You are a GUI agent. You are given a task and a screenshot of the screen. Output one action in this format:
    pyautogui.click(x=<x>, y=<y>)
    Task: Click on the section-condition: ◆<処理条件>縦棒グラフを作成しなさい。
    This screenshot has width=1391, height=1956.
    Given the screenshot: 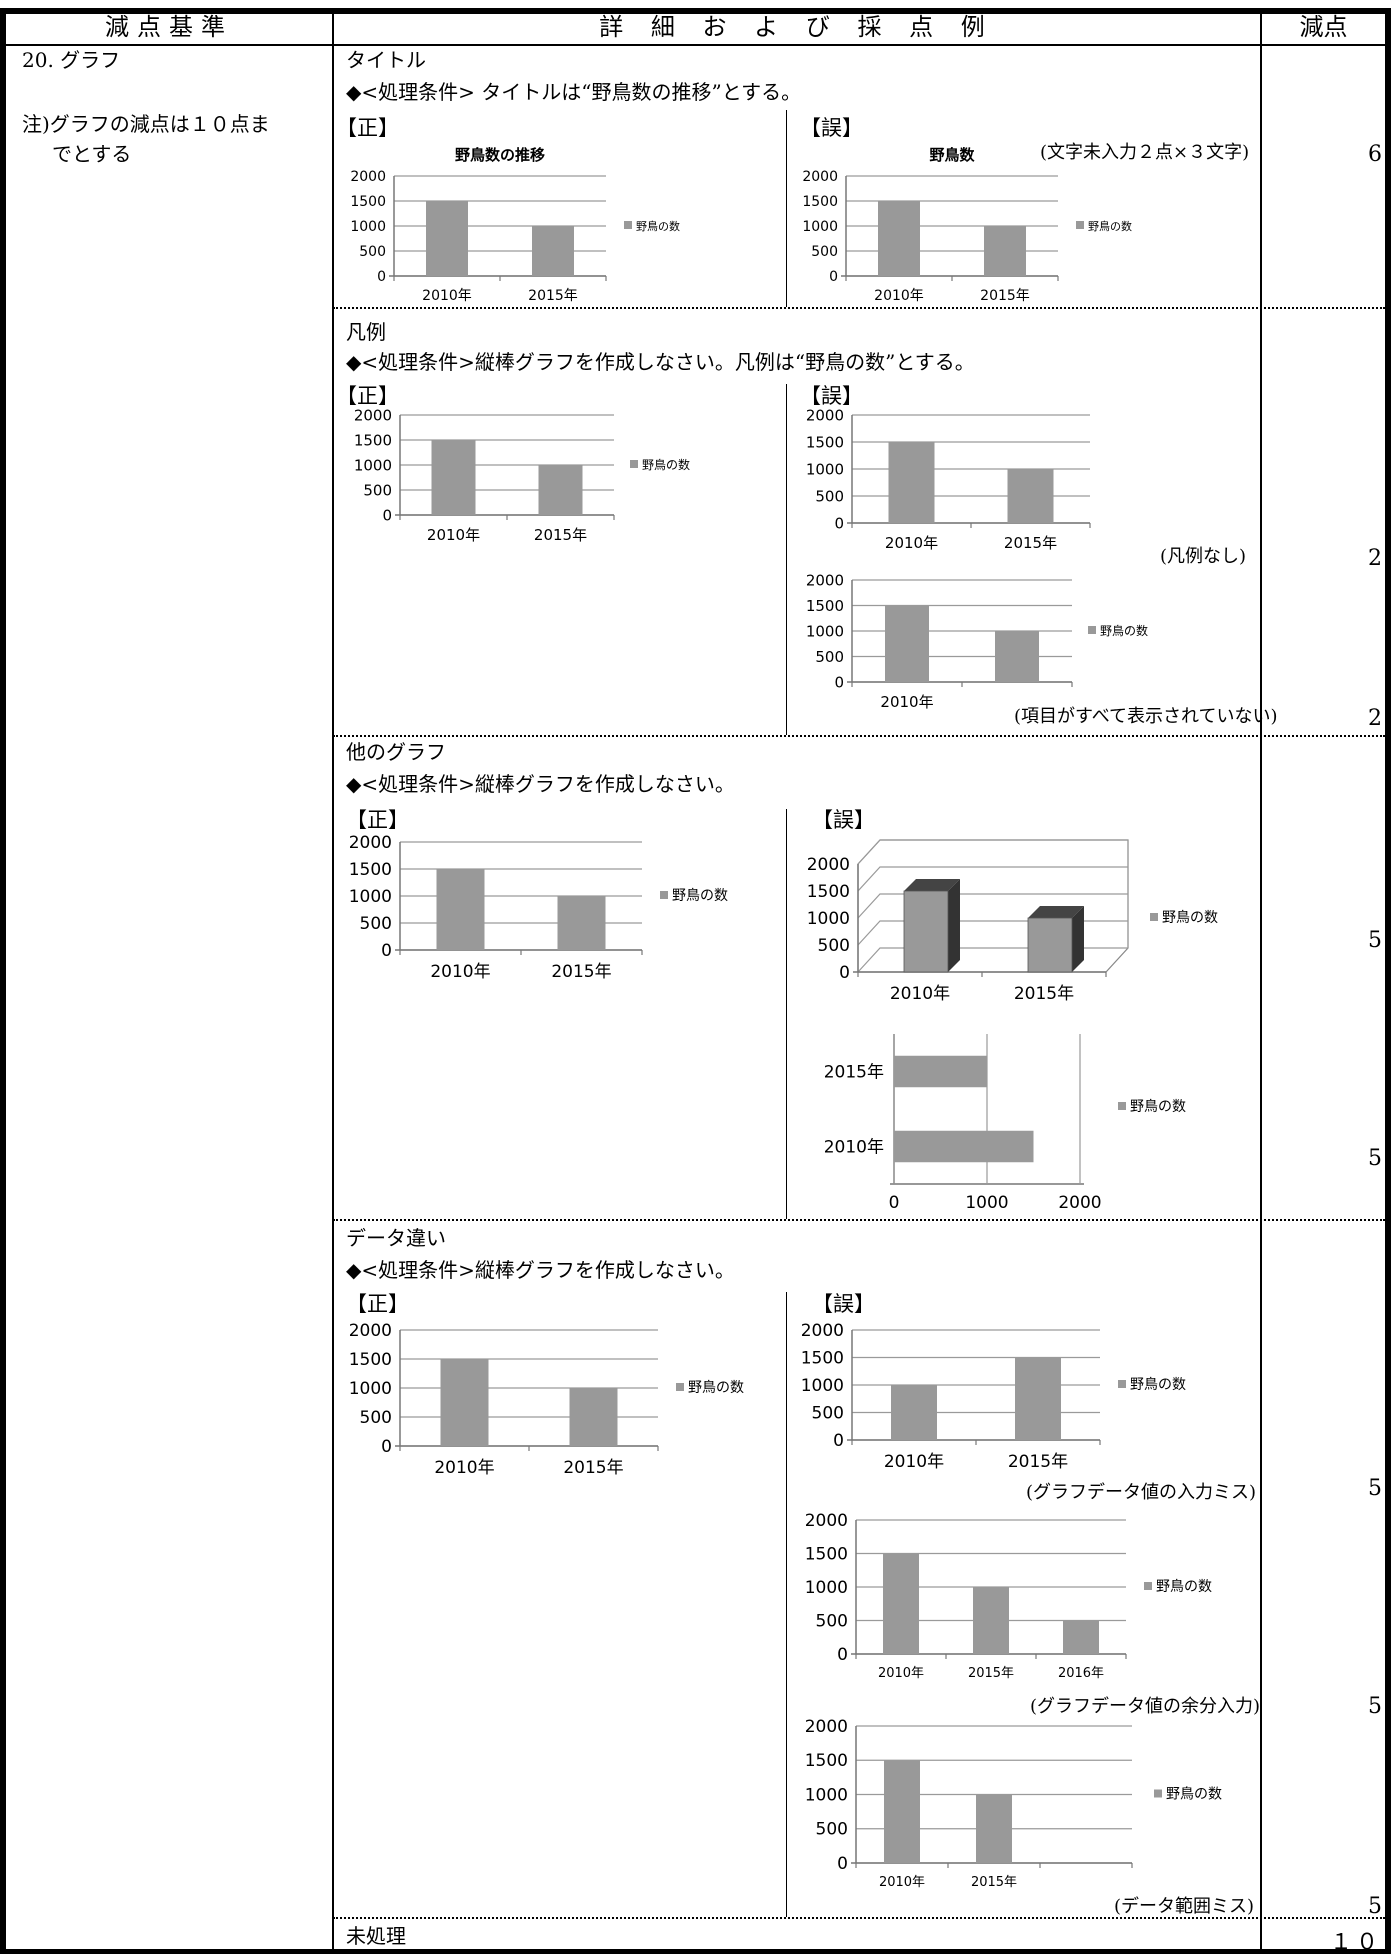 What is the action you would take?
    pyautogui.click(x=540, y=784)
    